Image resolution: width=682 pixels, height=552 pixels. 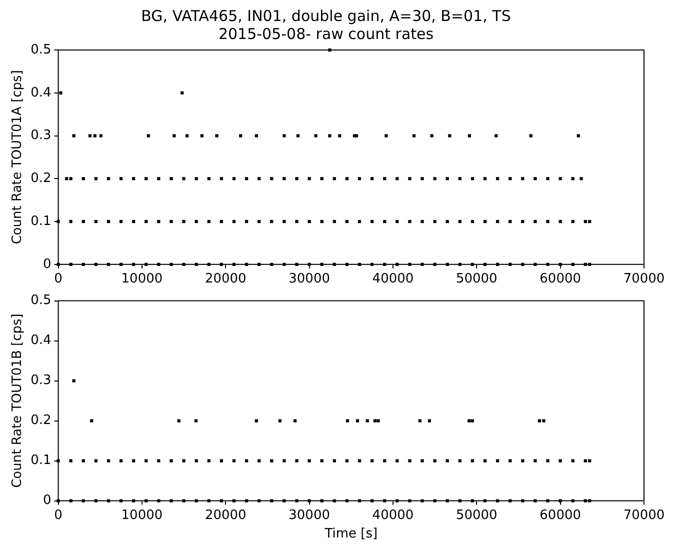 What do you see at coordinates (47, 500) in the screenshot?
I see `y-tick-label: 0` at bounding box center [47, 500].